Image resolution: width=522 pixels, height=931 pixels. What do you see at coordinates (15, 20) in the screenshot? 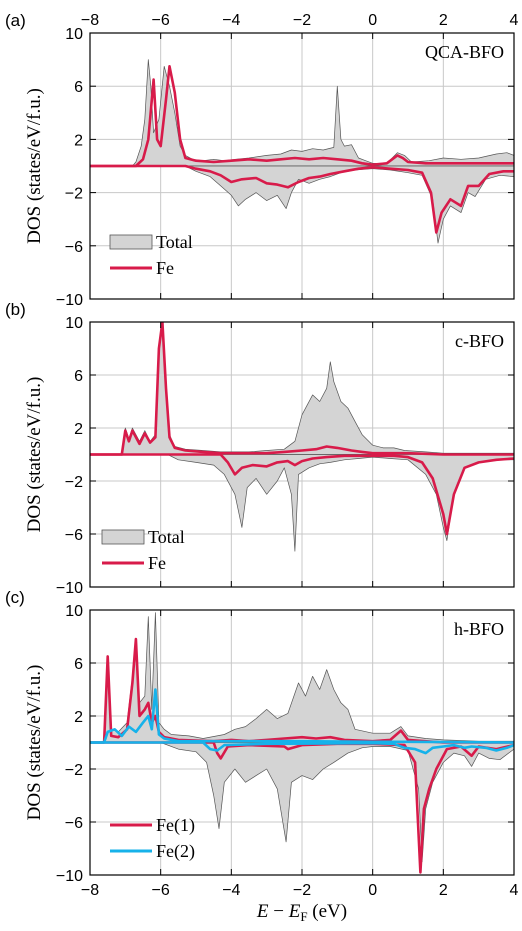
I see `panel-label: (a)` at bounding box center [15, 20].